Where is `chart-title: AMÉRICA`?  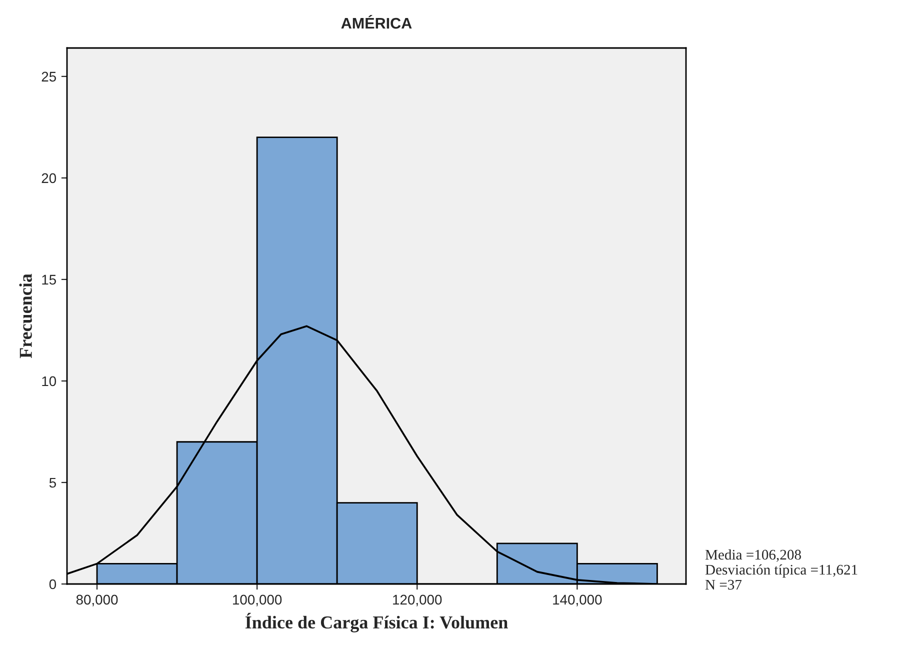
chart-title: AMÉRICA is located at coordinates (376, 22).